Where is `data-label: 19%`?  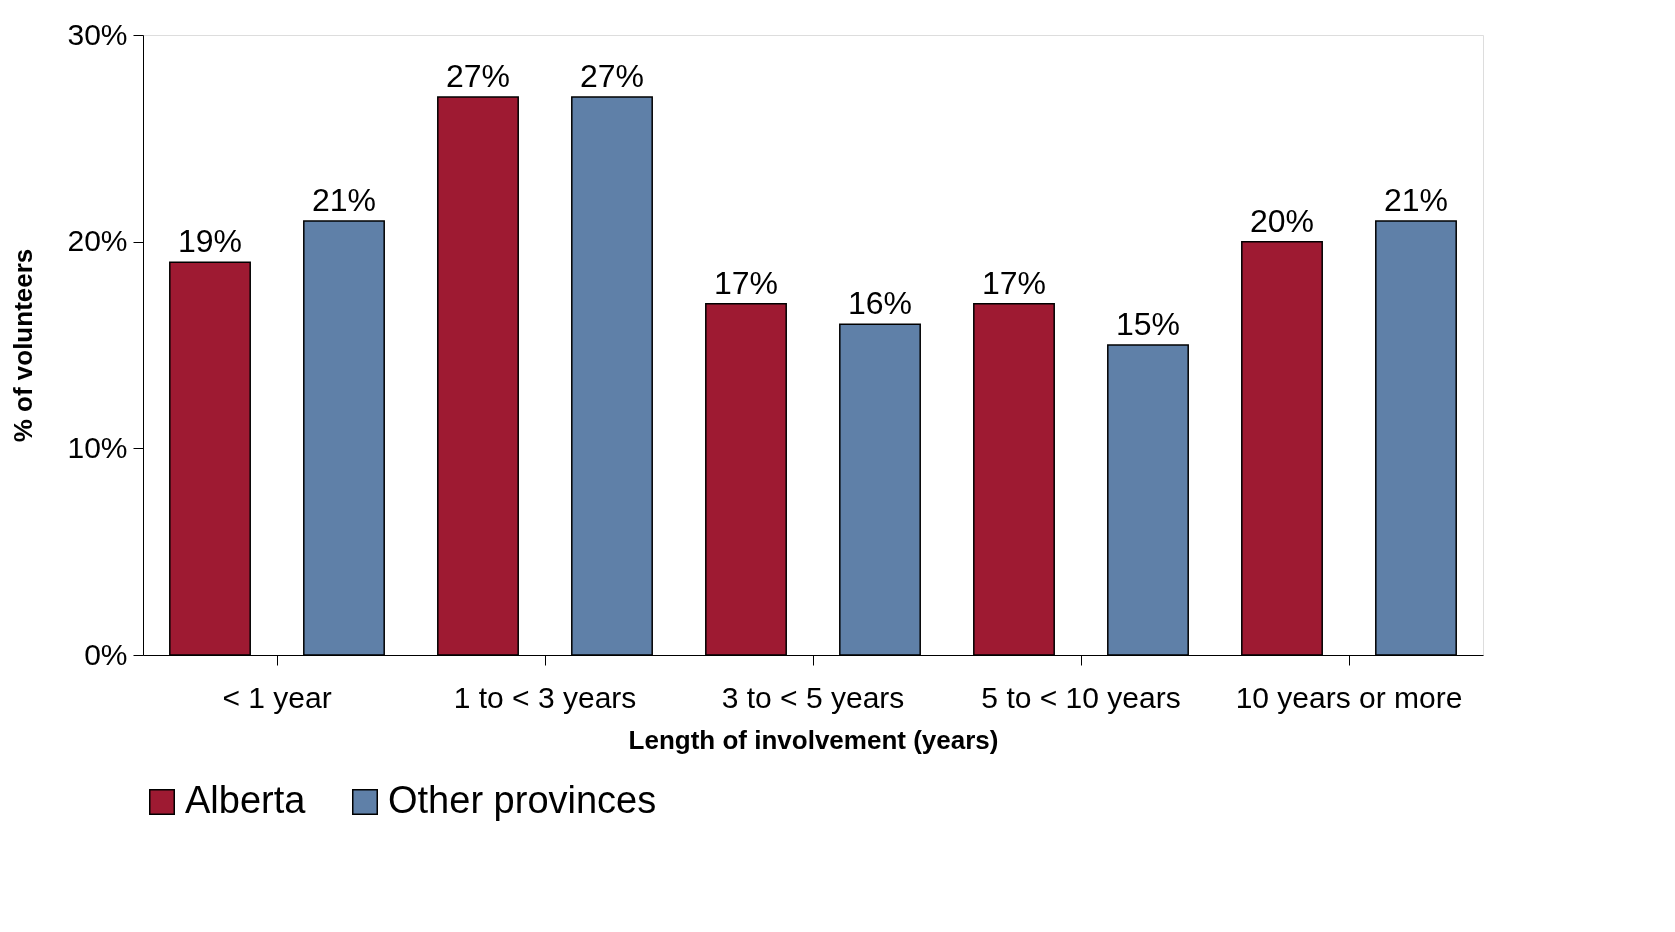
data-label: 19% is located at coordinates (210, 241).